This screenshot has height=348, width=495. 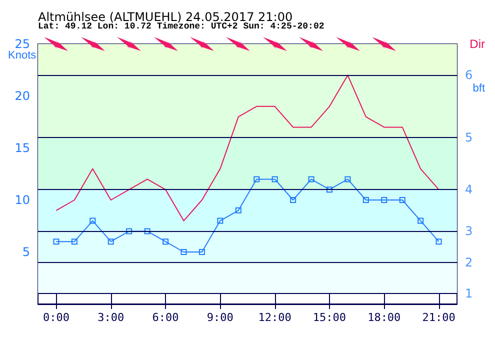 What do you see at coordinates (275, 317) in the screenshot?
I see `x-tick-label: 12:00` at bounding box center [275, 317].